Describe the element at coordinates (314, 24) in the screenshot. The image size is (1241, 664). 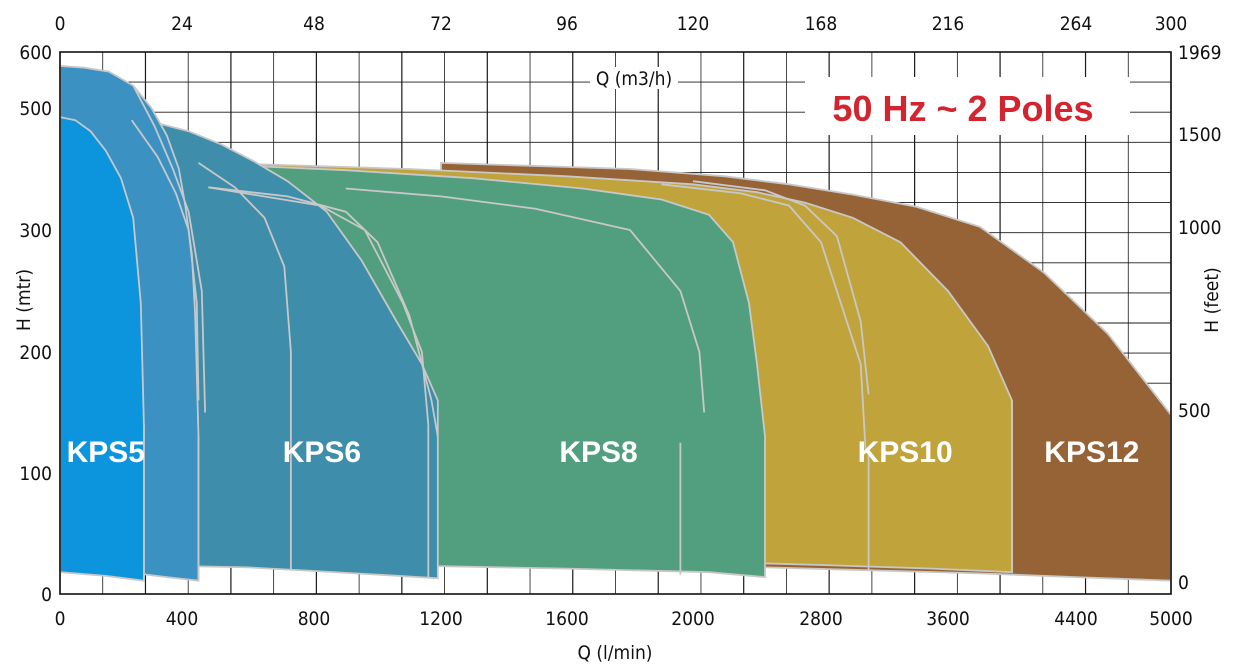
I see `x-tick-label-top: 48` at that location.